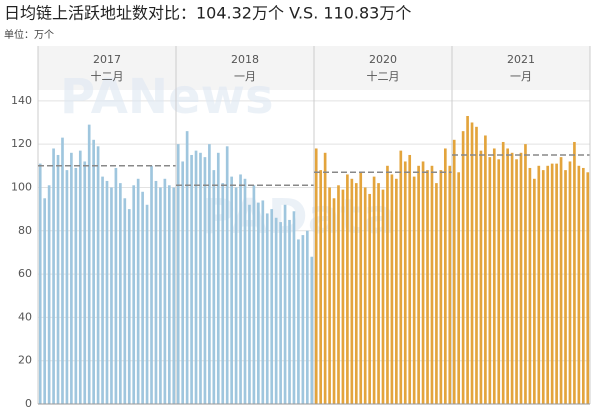 The image size is (600, 415). Describe the element at coordinates (29, 34) in the screenshot. I see `chart-subtitle: 单位：万个` at that location.